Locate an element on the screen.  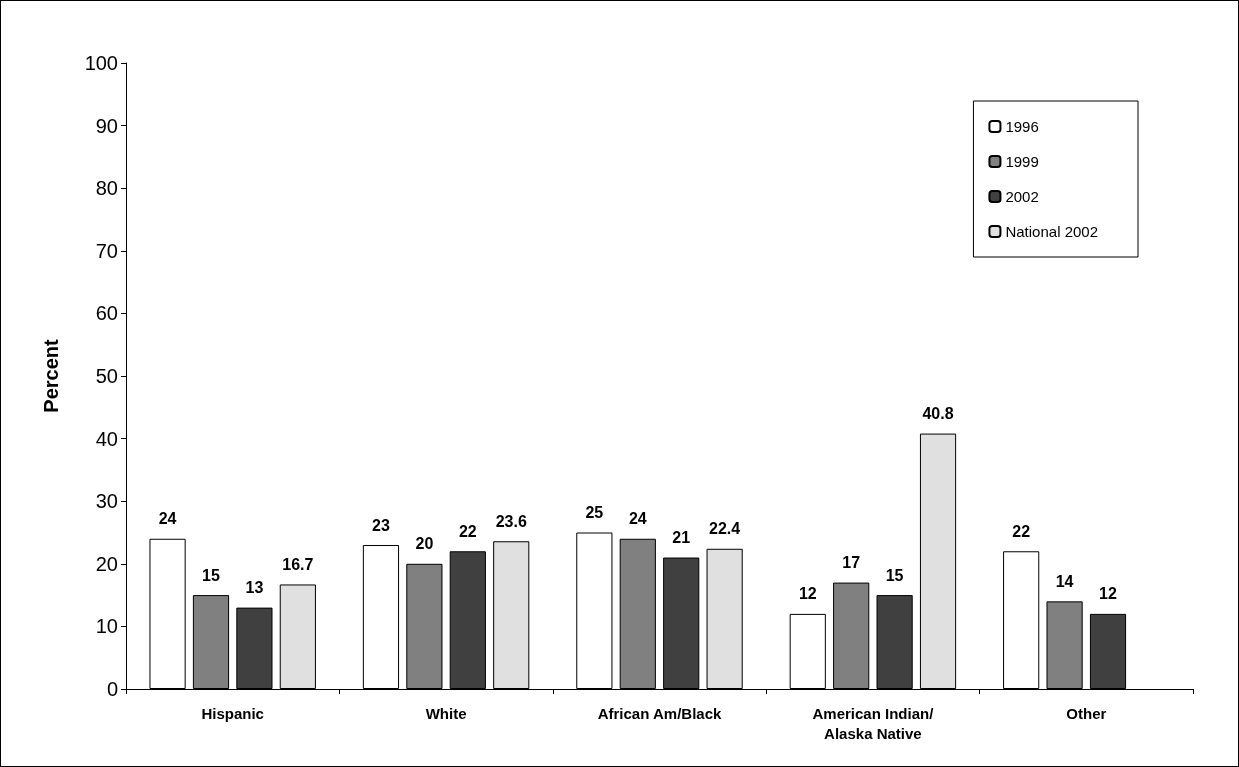
y-tick-label: 10 is located at coordinates (106, 626).